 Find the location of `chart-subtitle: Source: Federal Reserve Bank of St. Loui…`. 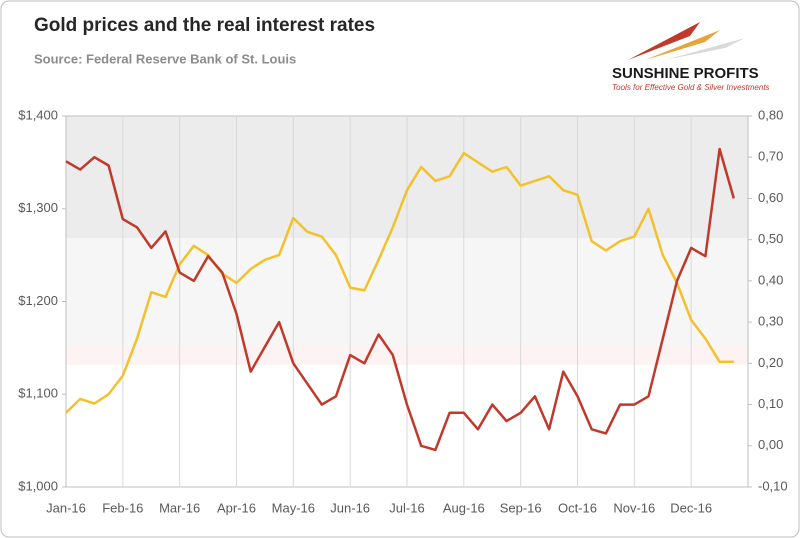

chart-subtitle: Source: Federal Reserve Bank of St. Loui… is located at coordinates (165, 58).